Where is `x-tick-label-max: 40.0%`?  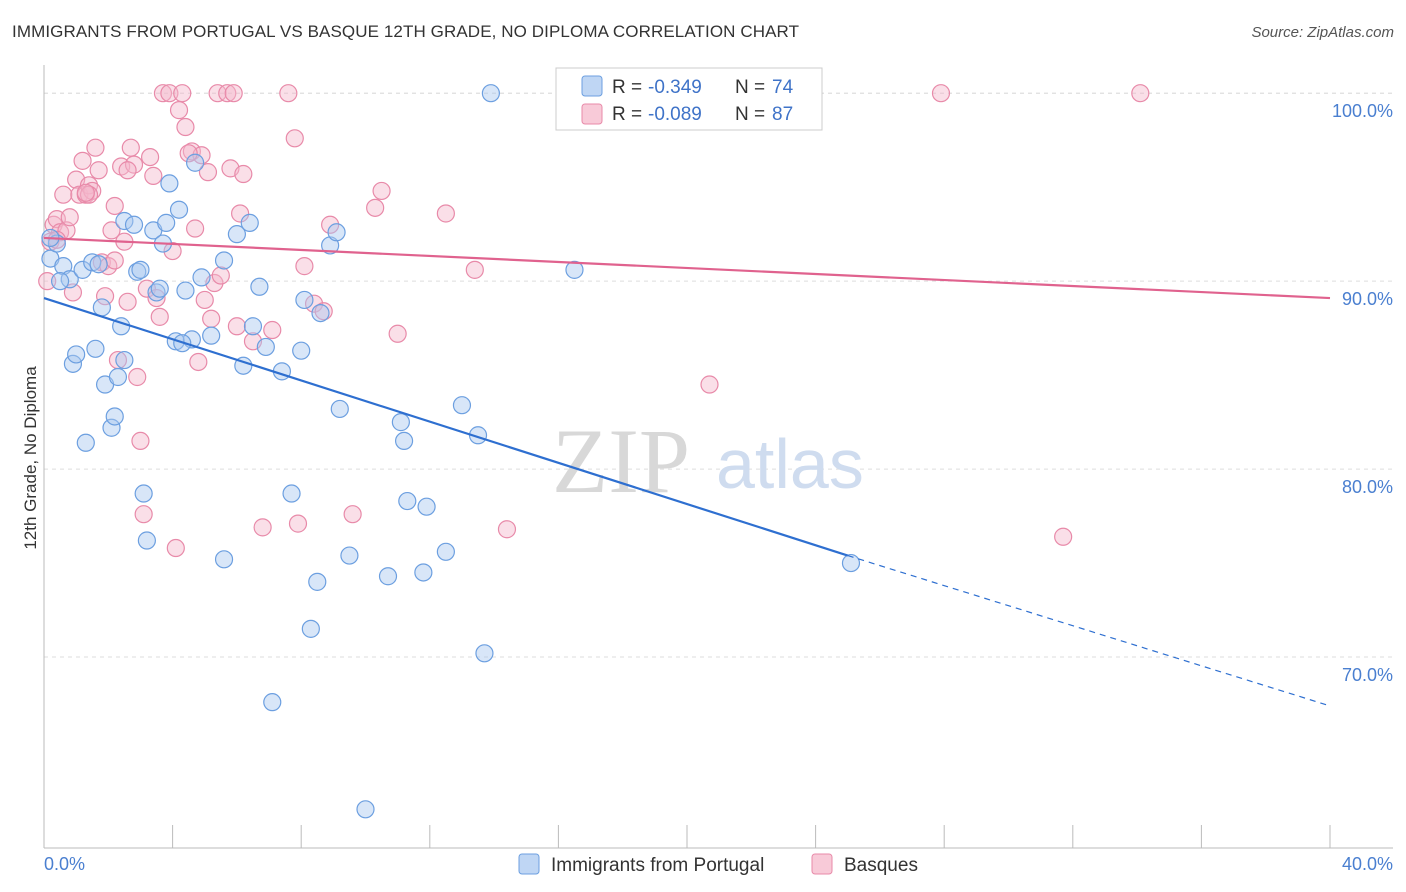
x-tick-label-max: 40.0% is located at coordinates (1367, 864).